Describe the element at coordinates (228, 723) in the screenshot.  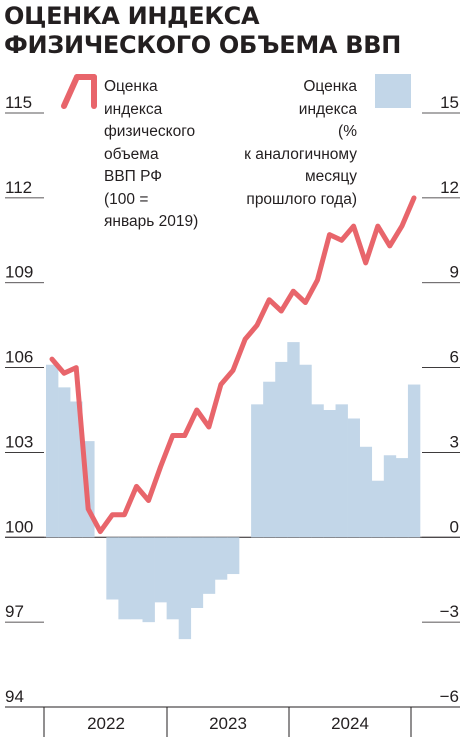
I see `x-tick-label: 2023` at that location.